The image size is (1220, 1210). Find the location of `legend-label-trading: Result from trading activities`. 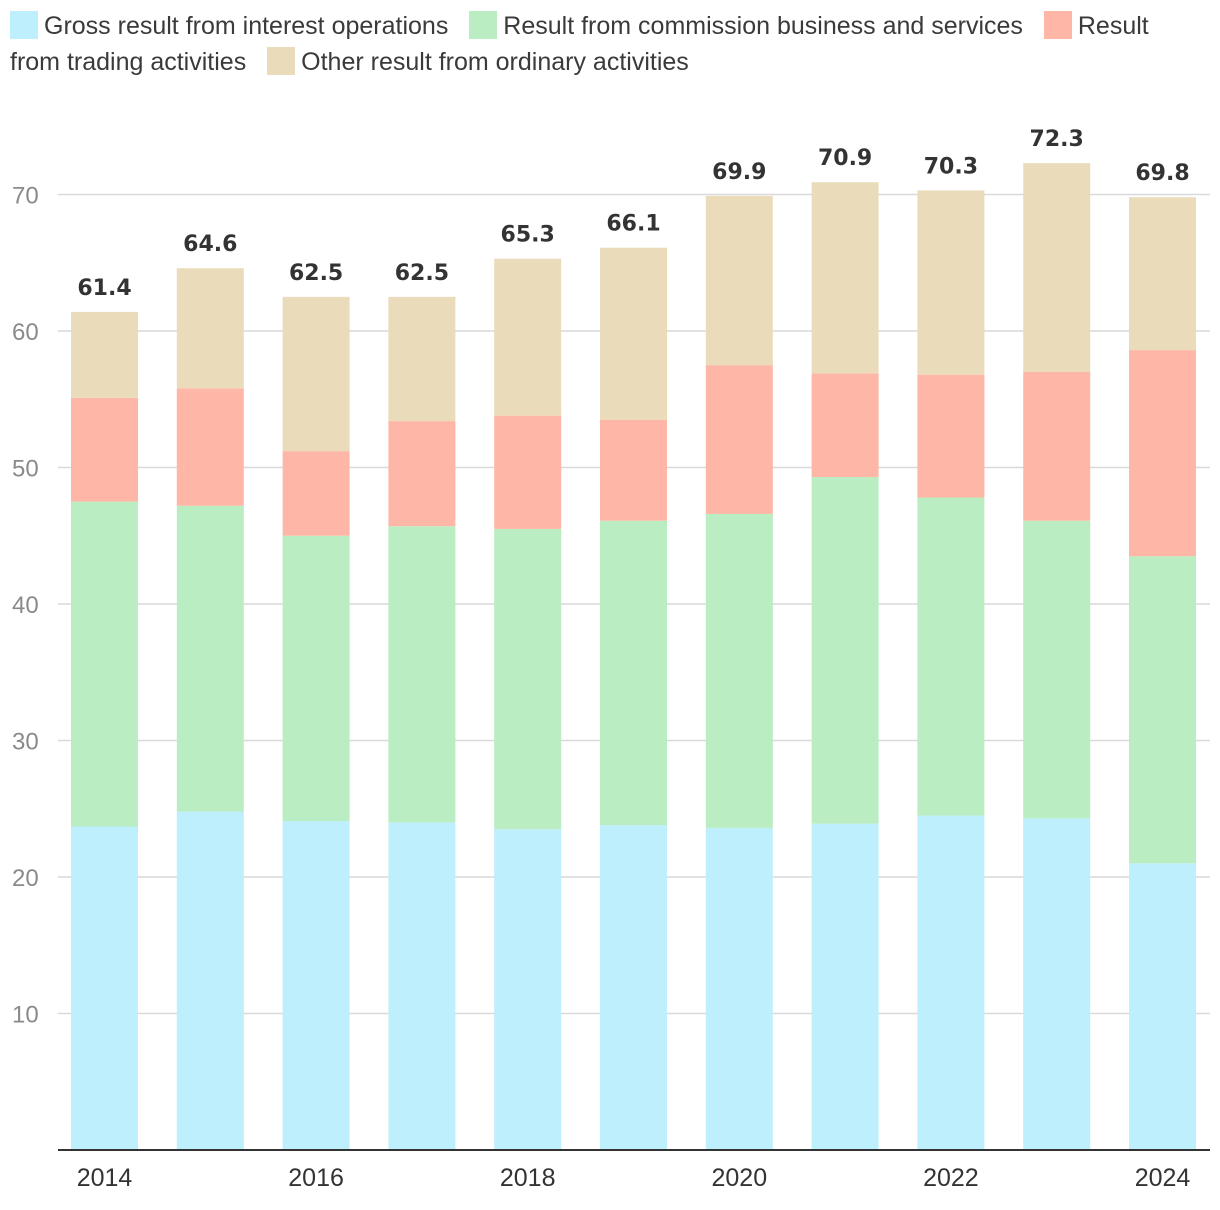

legend-label-trading: Result from trading activities is located at coordinates (579, 44).